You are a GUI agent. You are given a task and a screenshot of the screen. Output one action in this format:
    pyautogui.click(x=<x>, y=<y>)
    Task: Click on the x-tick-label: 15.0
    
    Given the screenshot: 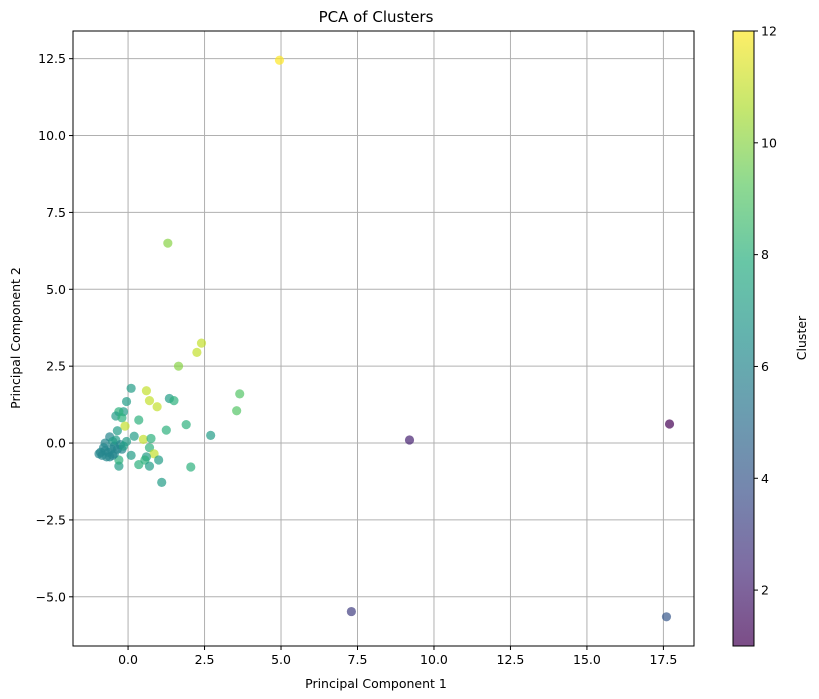 What is the action you would take?
    pyautogui.click(x=587, y=659)
    